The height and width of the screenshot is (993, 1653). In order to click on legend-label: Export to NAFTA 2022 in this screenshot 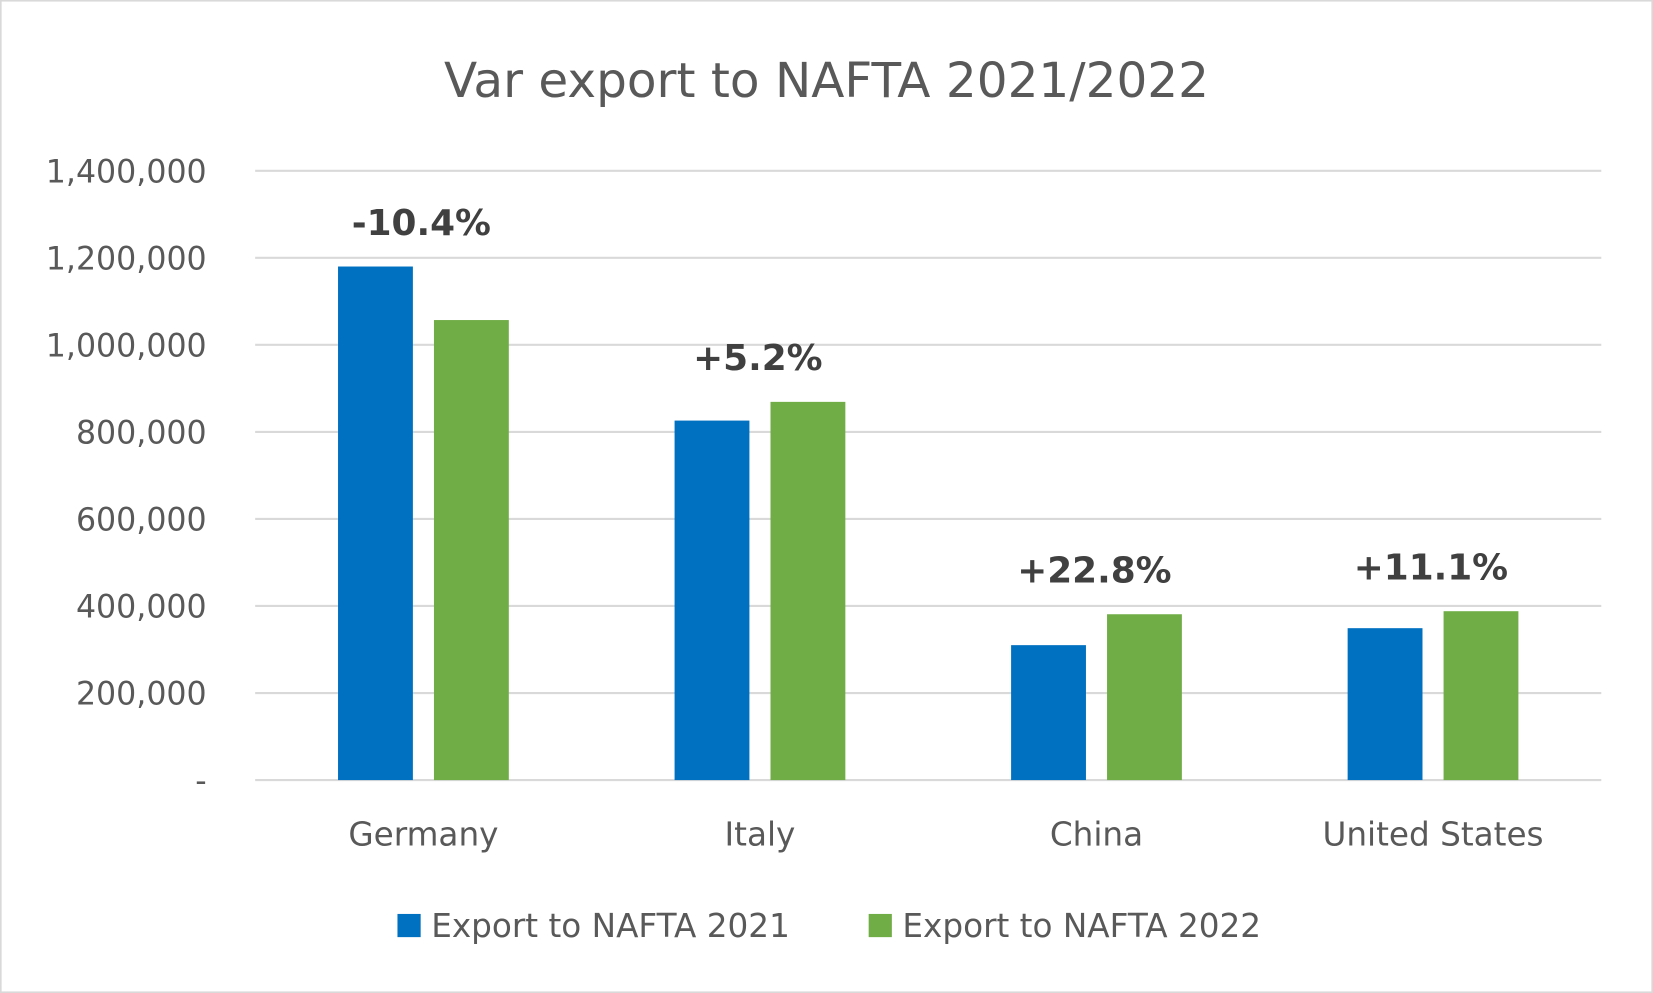, I will do `click(1081, 926)`.